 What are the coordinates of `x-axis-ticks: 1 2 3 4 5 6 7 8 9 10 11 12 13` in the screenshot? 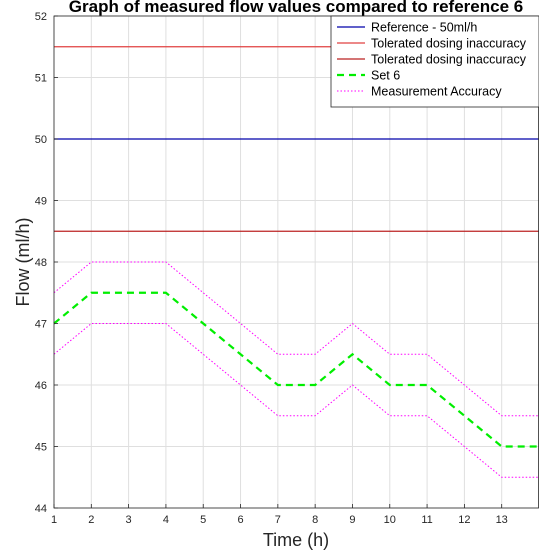 It's located at (279, 515).